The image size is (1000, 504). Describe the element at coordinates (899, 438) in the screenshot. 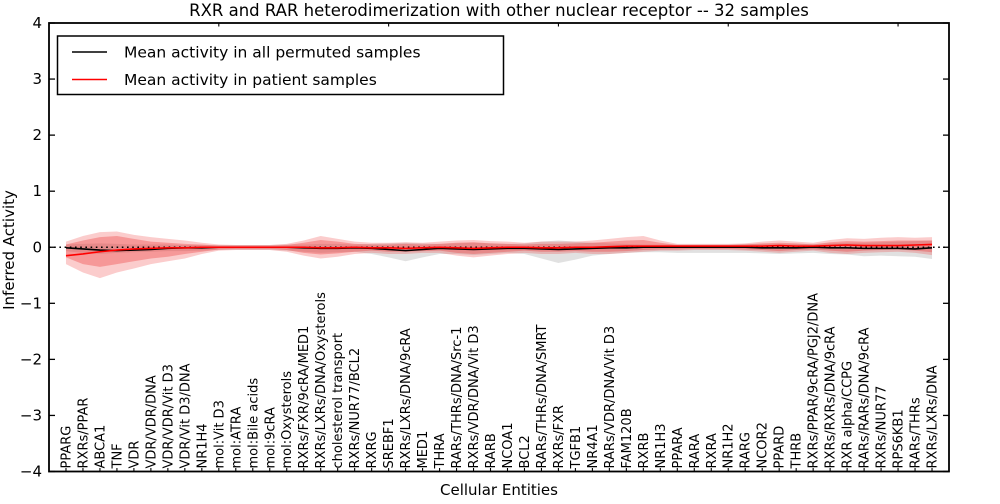

I see `x-tick-label: RPS6KB1` at that location.